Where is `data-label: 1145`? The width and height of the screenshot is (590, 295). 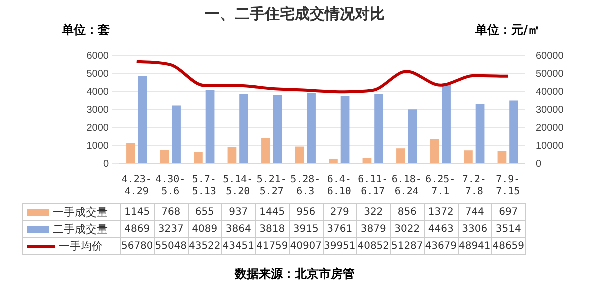 data-label: 1145 is located at coordinates (137, 212).